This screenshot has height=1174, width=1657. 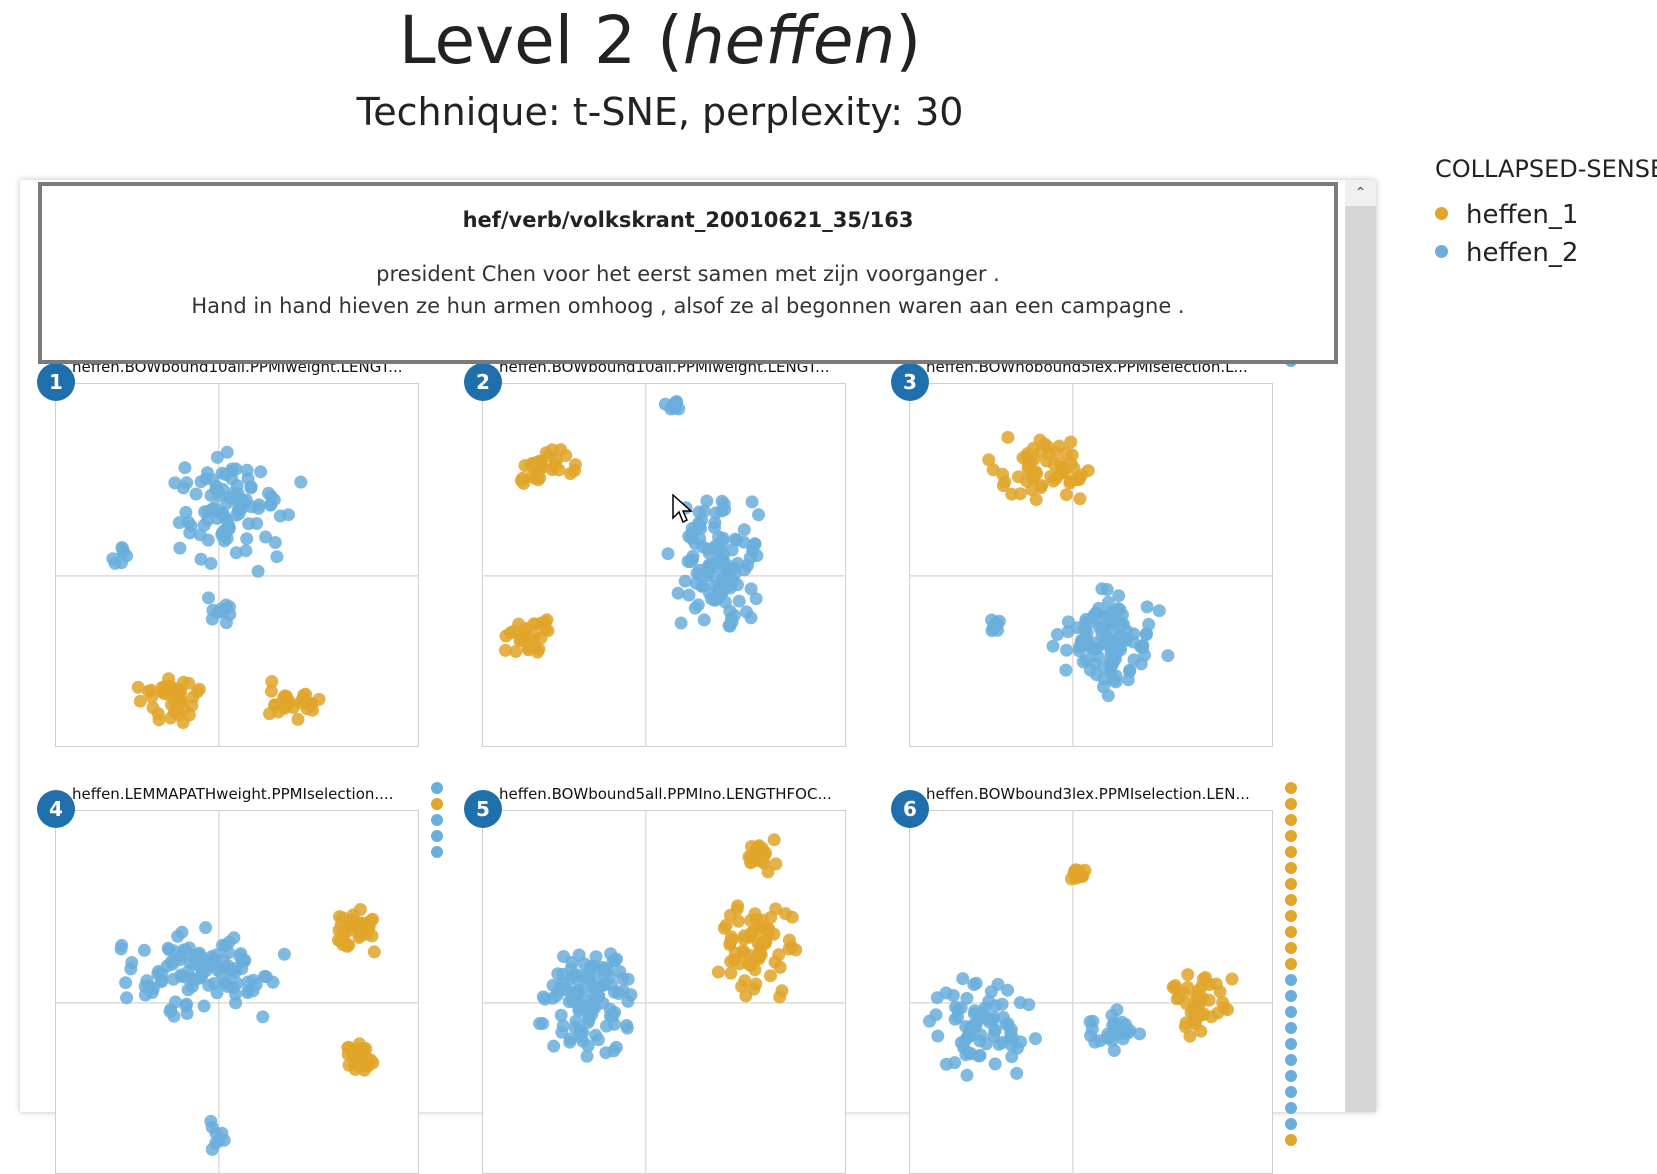 I want to click on plot-number-badge: 3, so click(x=910, y=382).